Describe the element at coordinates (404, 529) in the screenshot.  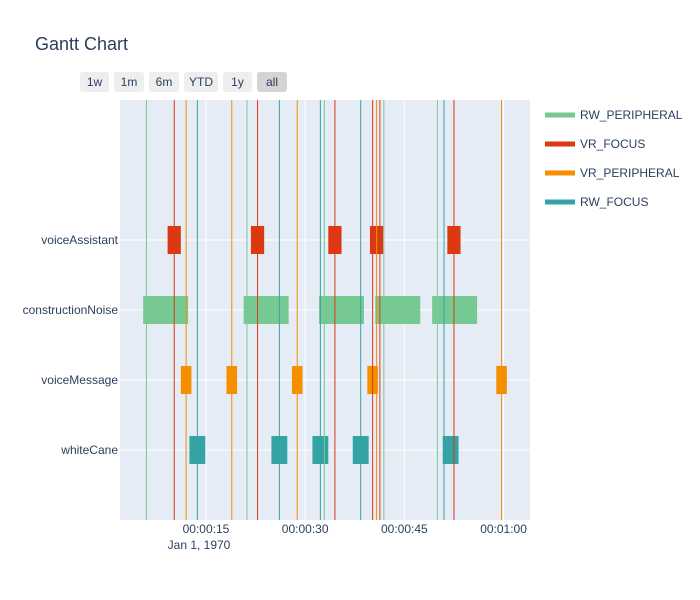
I see `x-tick-label: 00:00:45` at that location.